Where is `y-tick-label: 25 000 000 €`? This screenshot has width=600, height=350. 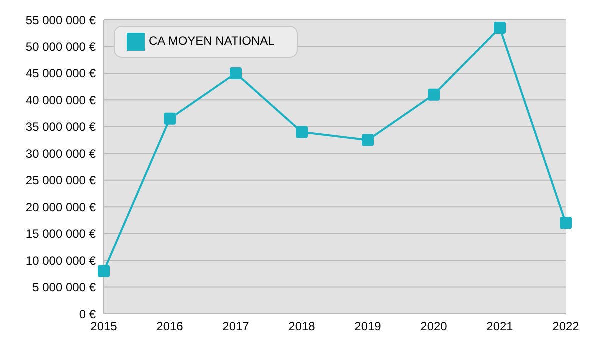 y-tick-label: 25 000 000 € is located at coordinates (61, 181).